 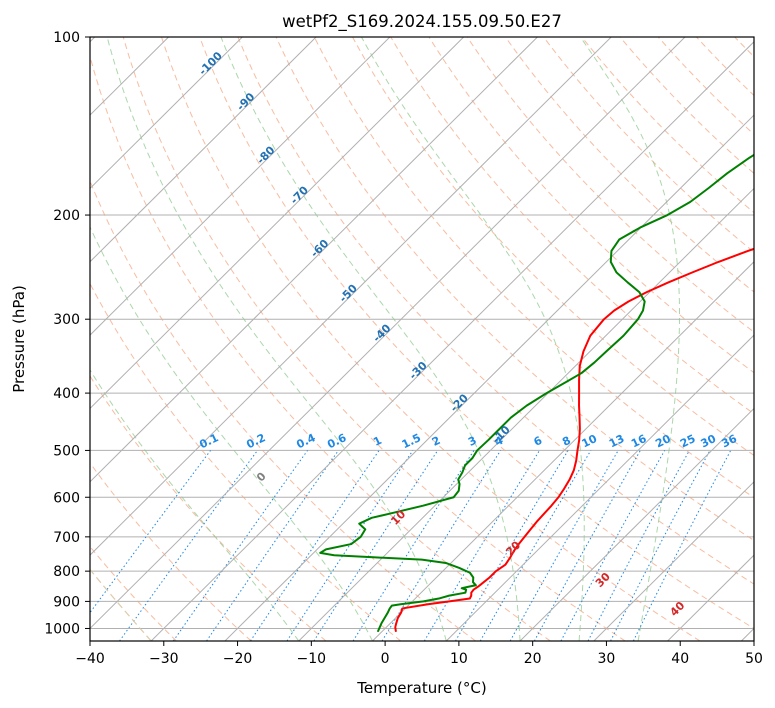 I want to click on x-tick-label: 0, so click(x=385, y=659).